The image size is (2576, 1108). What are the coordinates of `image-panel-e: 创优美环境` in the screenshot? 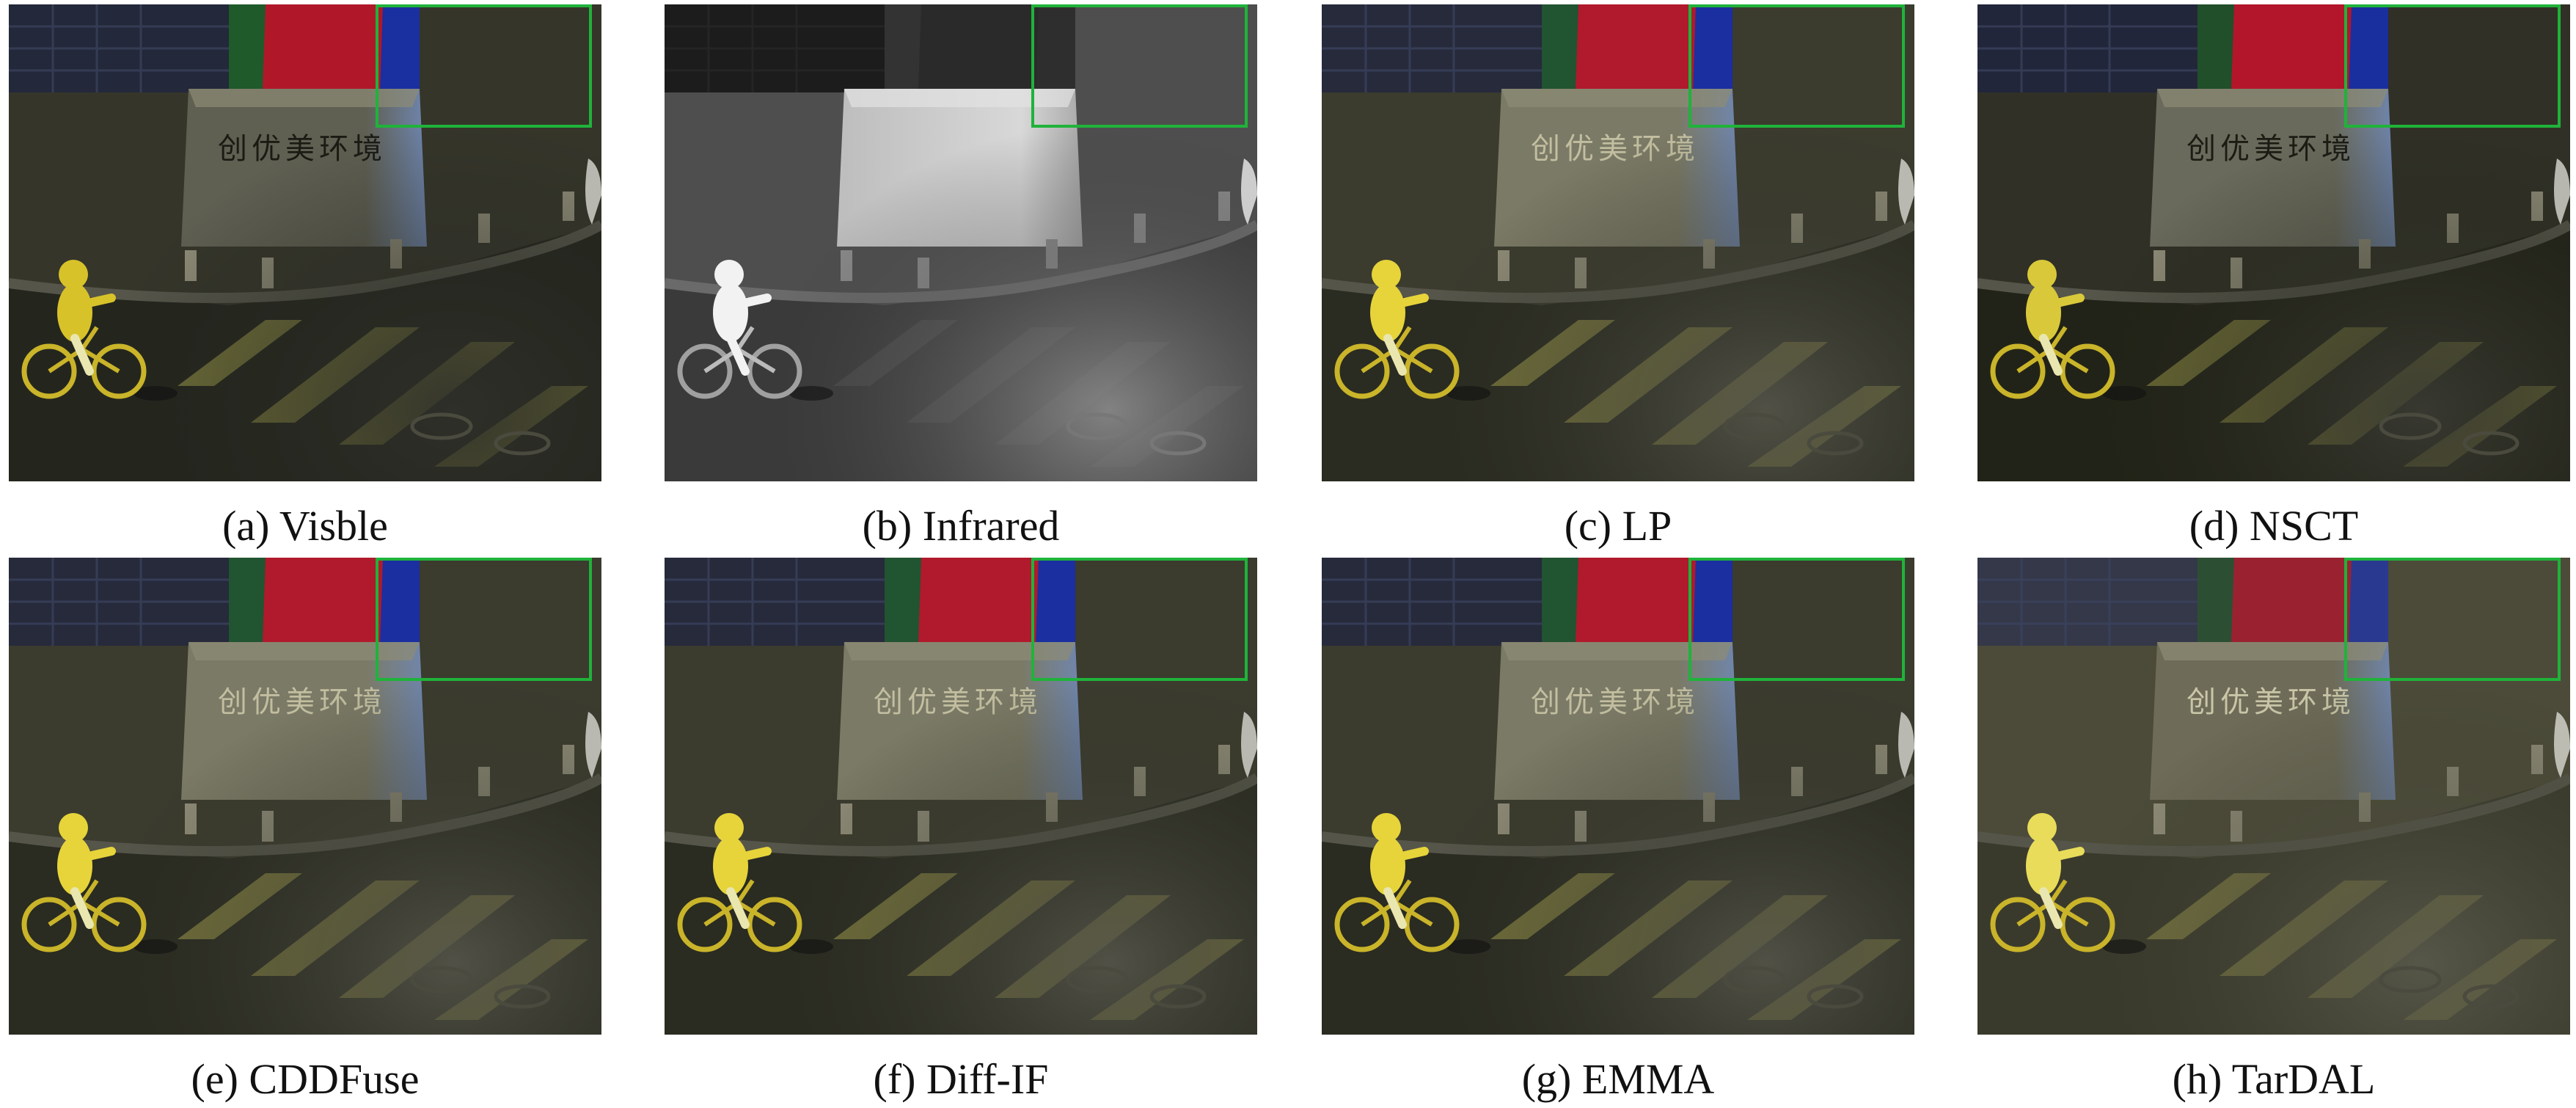 It's located at (305, 797).